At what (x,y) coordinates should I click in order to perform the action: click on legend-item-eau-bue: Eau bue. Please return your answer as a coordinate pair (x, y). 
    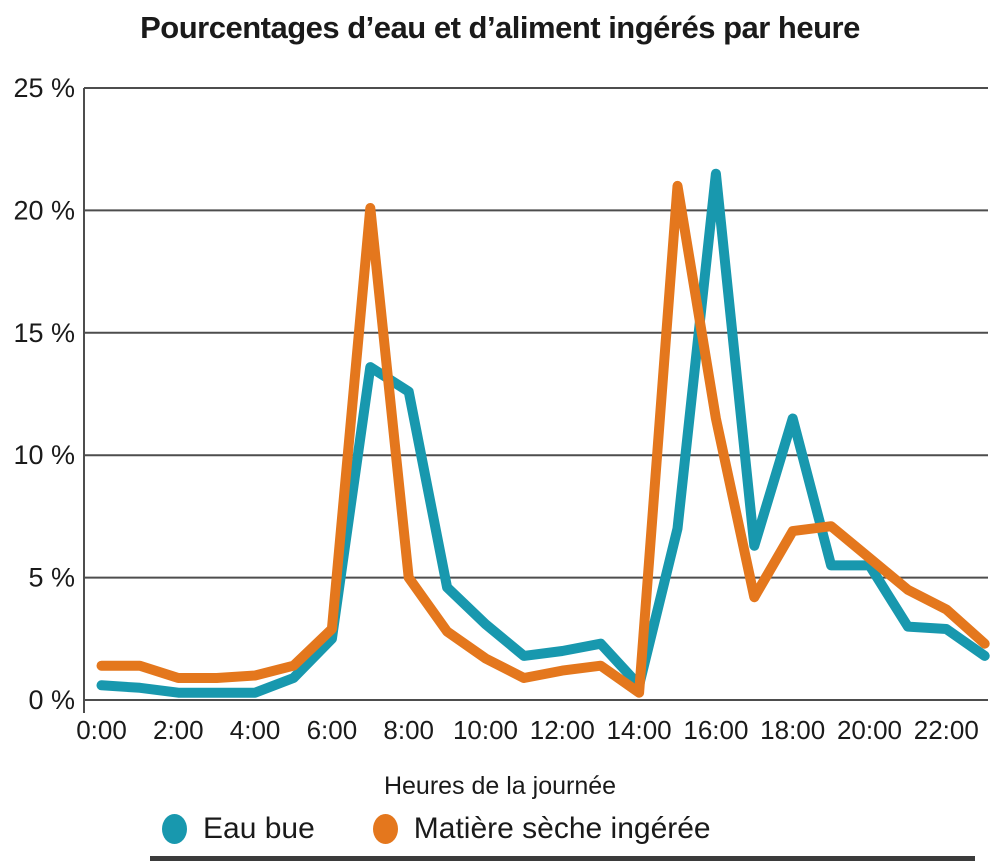
    Looking at the image, I should click on (238, 829).